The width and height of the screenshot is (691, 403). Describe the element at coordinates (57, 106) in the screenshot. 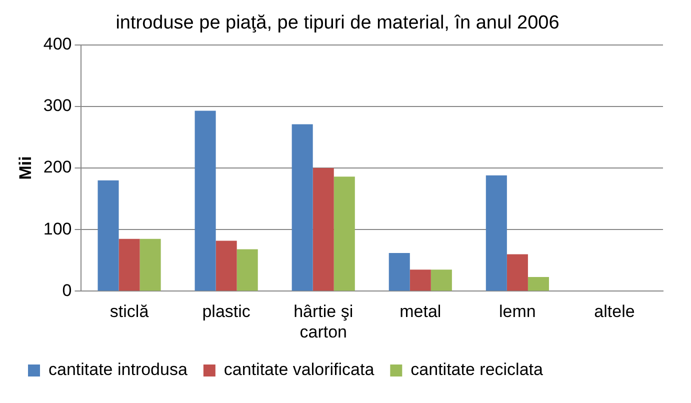

I see `y-tick-label: 300` at that location.